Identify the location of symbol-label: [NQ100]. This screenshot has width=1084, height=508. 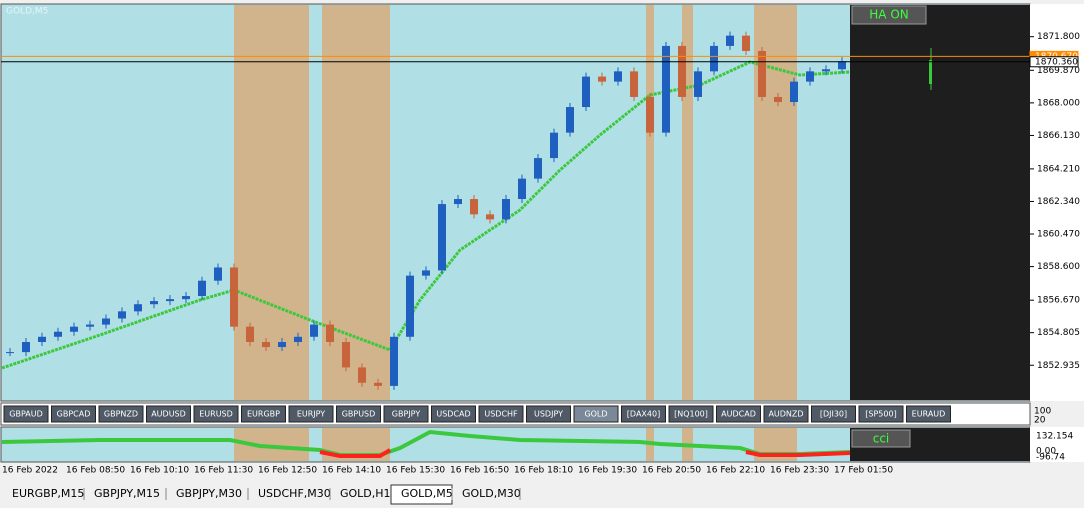
(691, 414).